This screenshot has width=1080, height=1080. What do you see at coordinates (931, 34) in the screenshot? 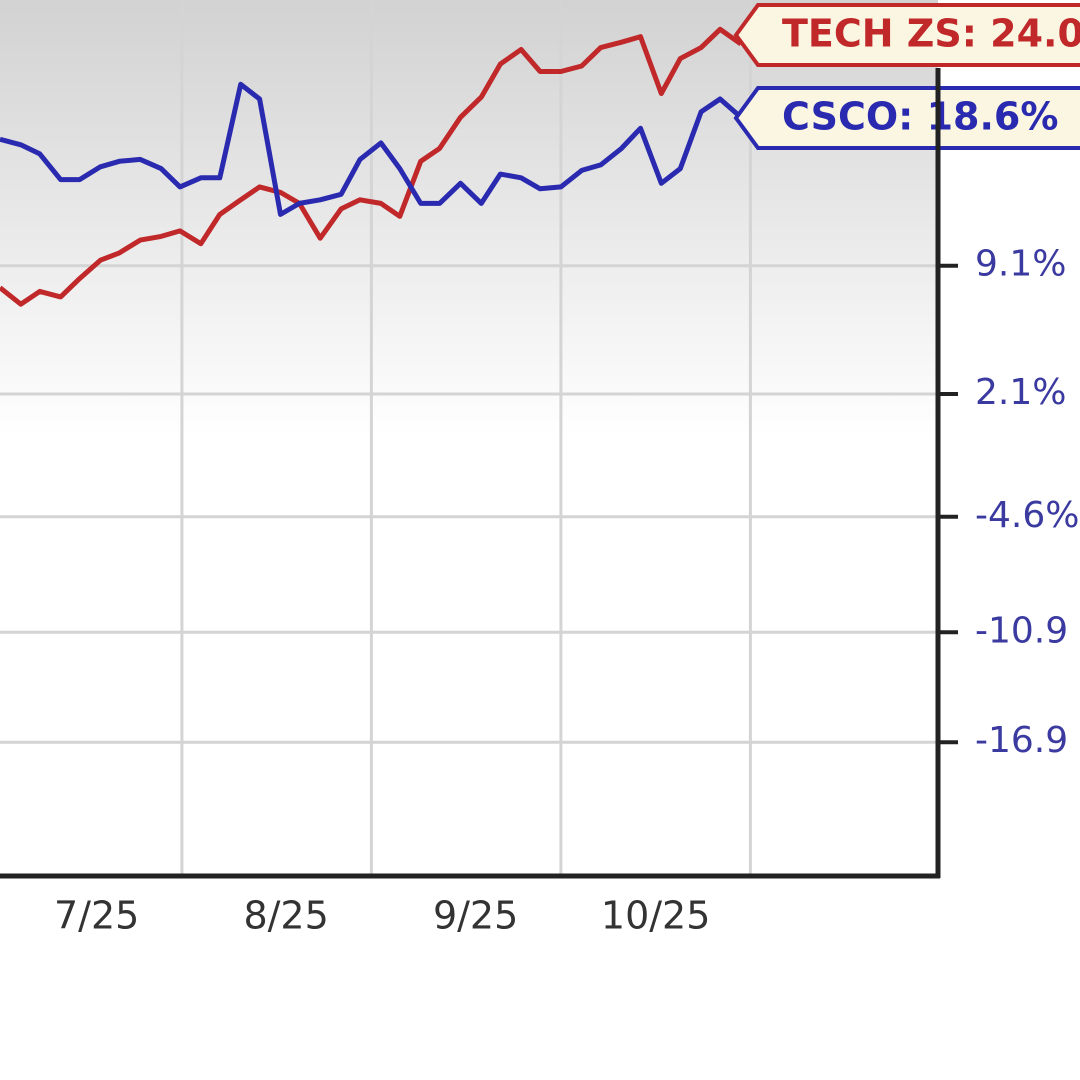
I see `value-tag-label: TECH ZS: 24.0` at bounding box center [931, 34].